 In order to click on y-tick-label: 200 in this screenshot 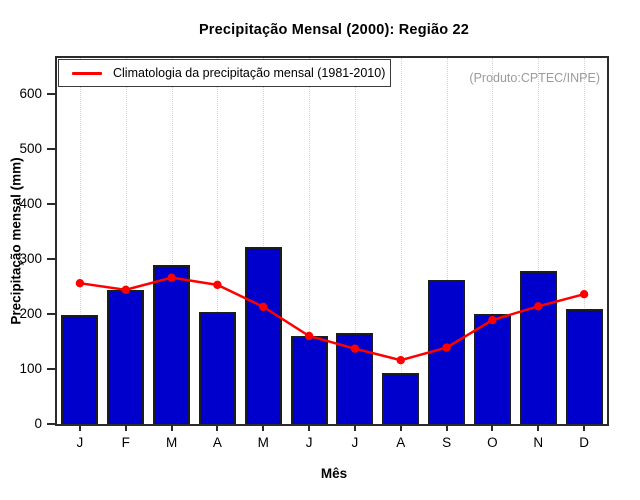, I will do `click(30, 313)`.